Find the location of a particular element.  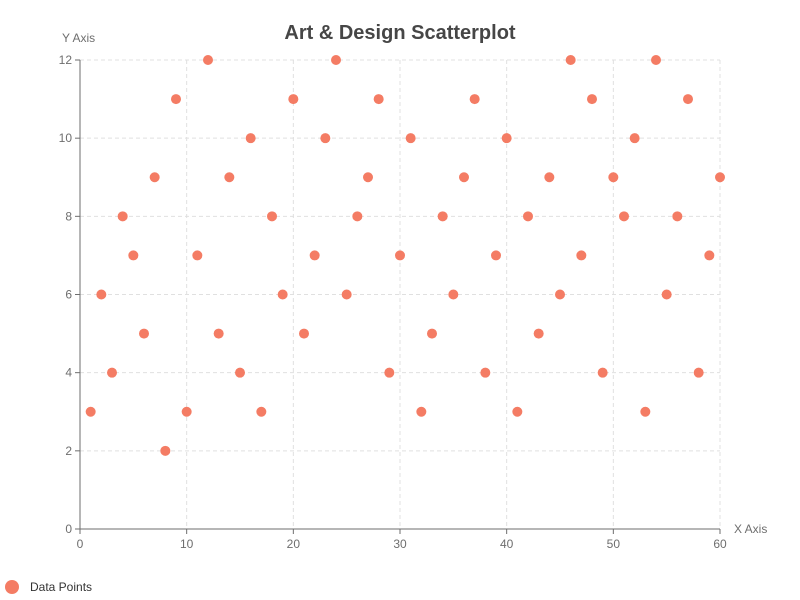

x-tick-label: 30 is located at coordinates (400, 544).